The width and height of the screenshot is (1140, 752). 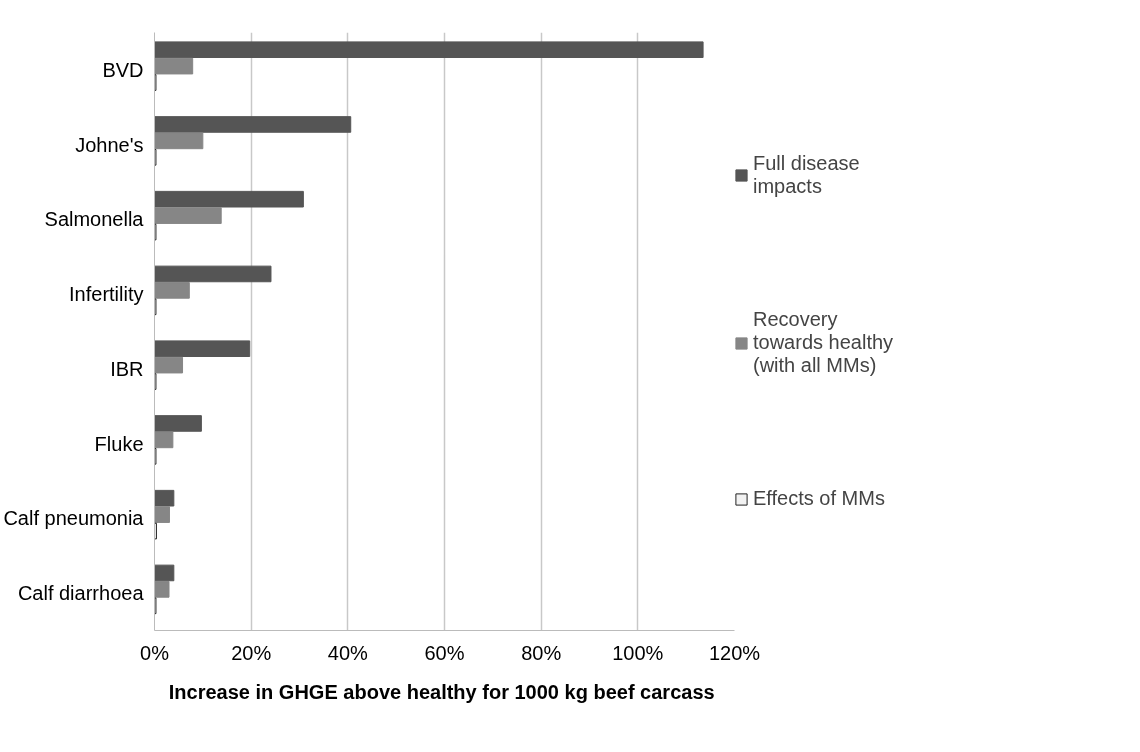 What do you see at coordinates (348, 652) in the screenshot?
I see `x-tick-label: 40%` at bounding box center [348, 652].